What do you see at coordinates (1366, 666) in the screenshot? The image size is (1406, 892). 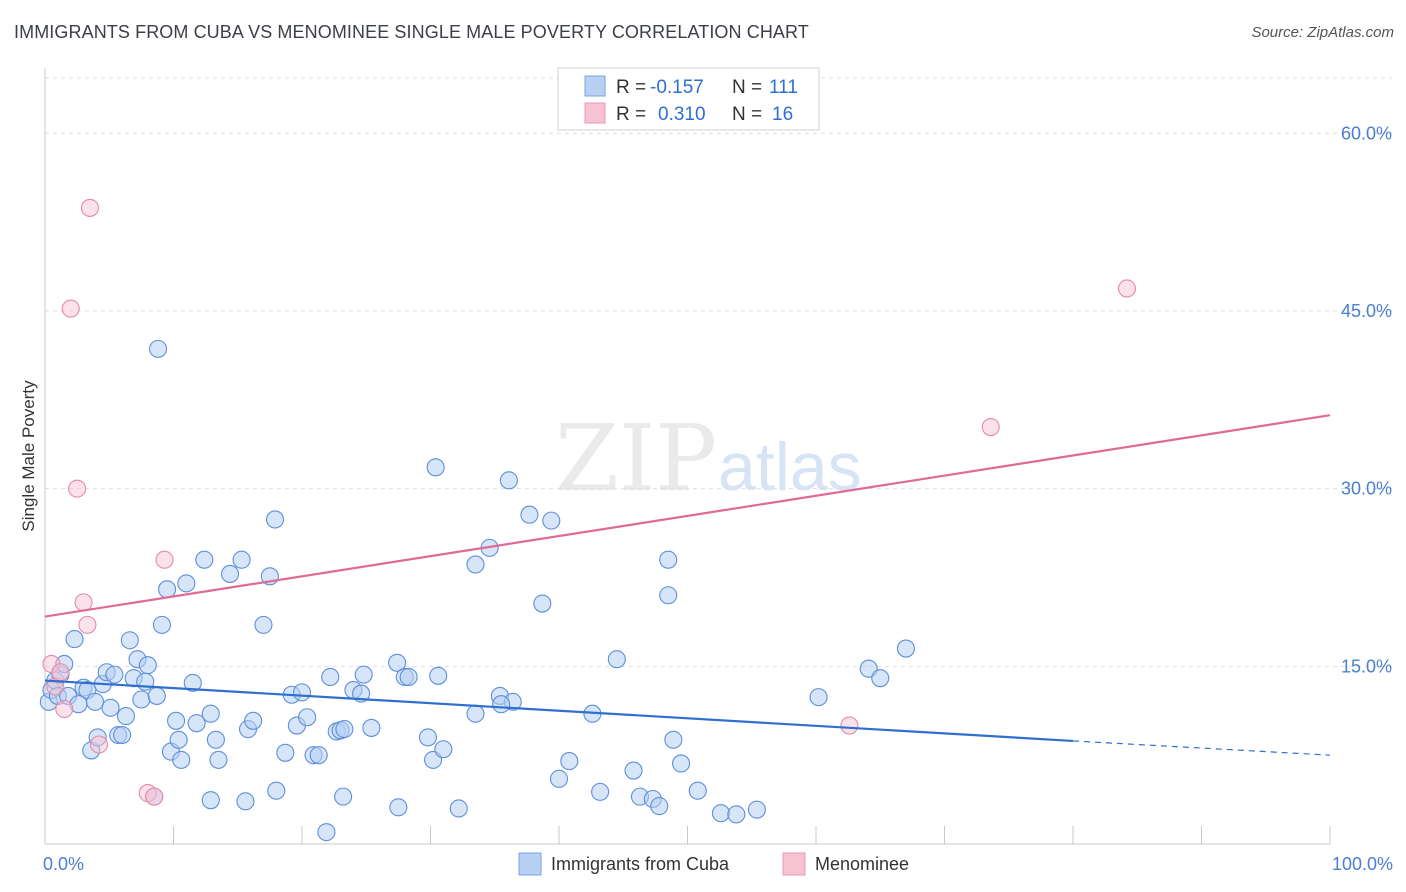 I see `y-tick-label: 15.0%` at bounding box center [1366, 666].